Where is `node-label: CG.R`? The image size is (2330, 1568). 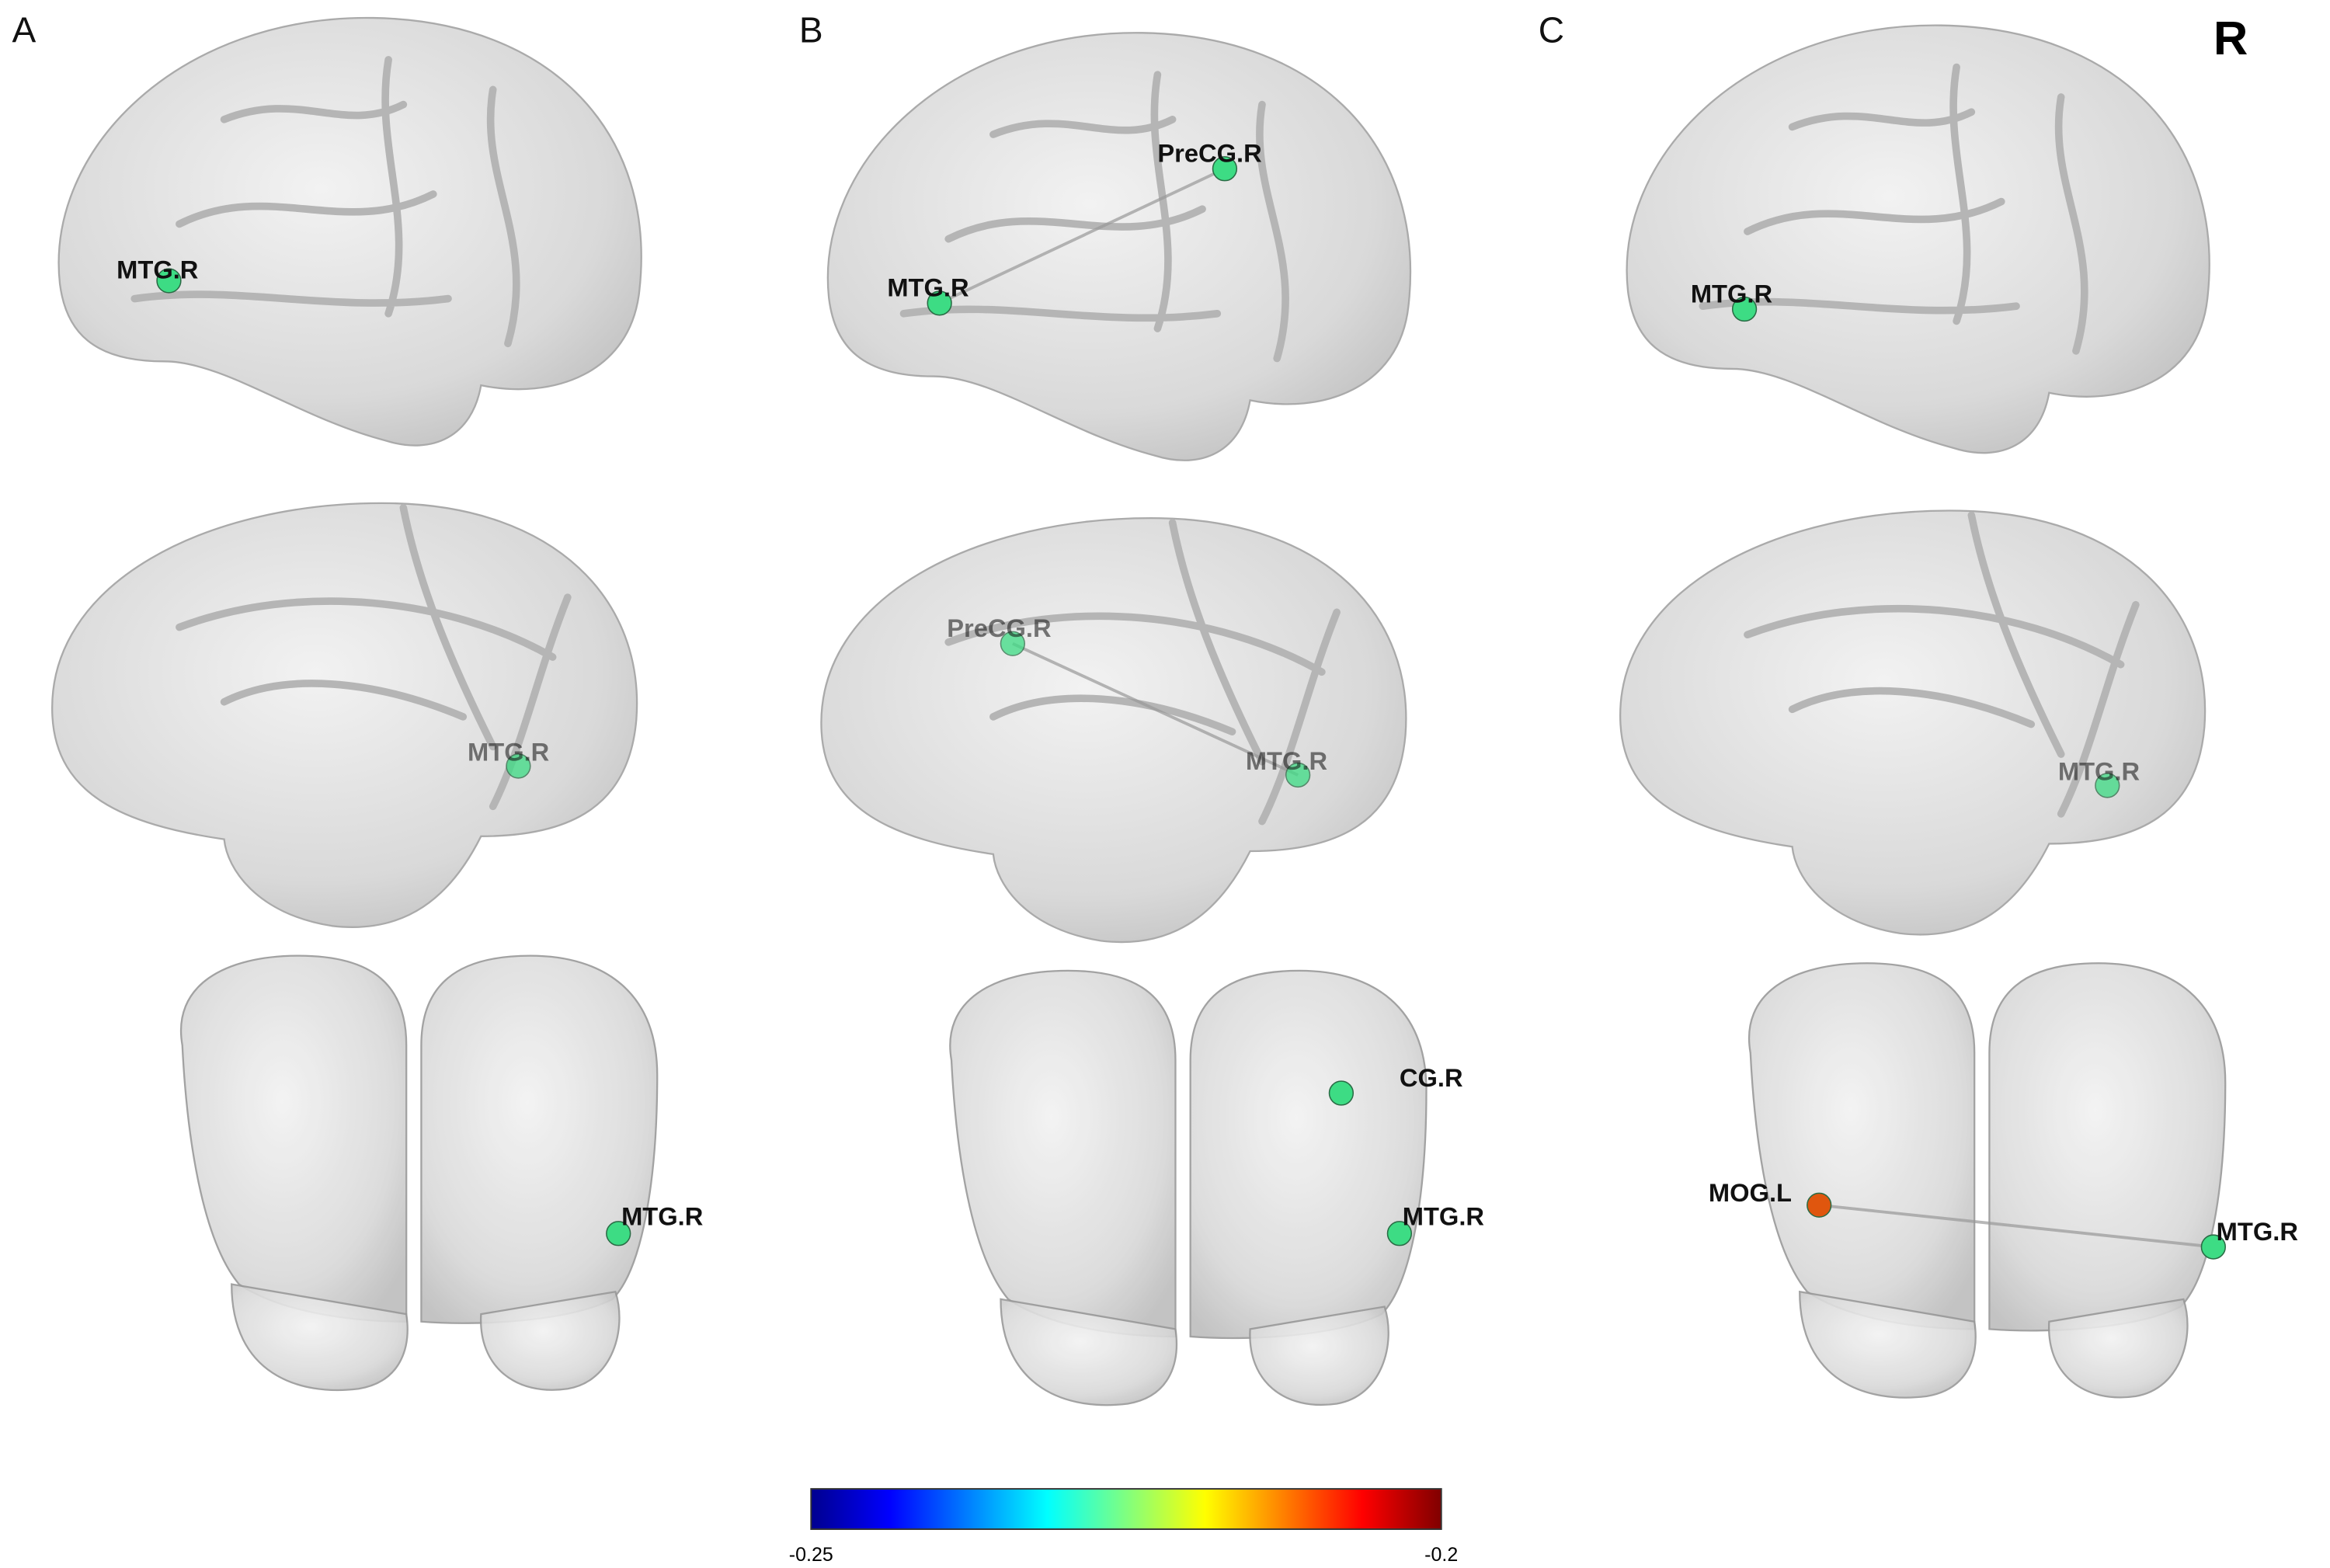
node-label: CG.R is located at coordinates (1431, 1077).